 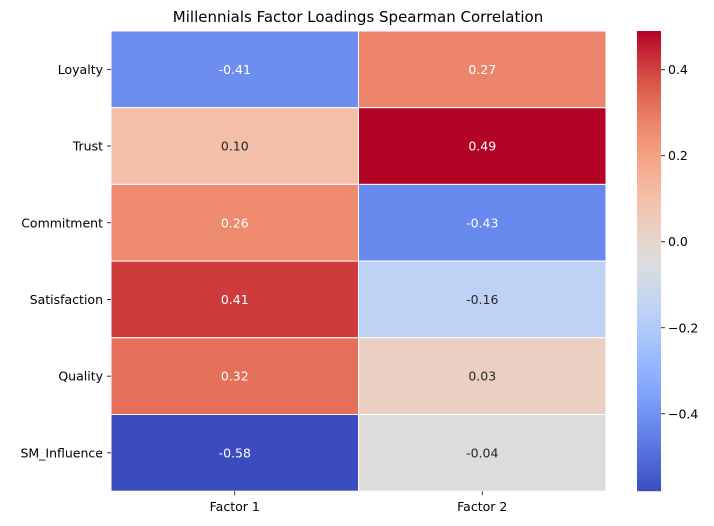 I want to click on row-label: Commitment, so click(x=62, y=222).